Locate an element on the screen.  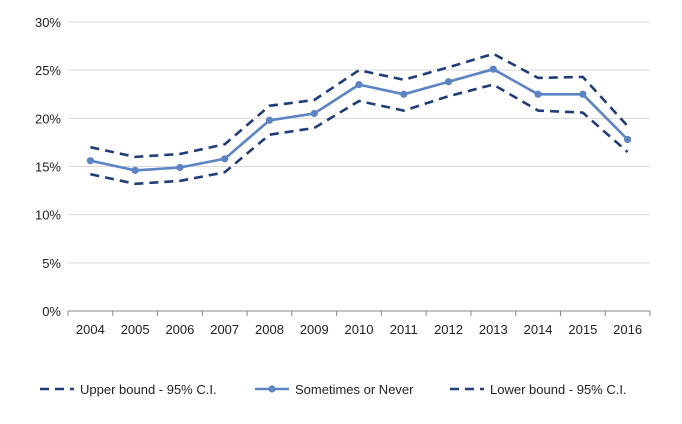
x-tick-label: 2005 is located at coordinates (135, 329).